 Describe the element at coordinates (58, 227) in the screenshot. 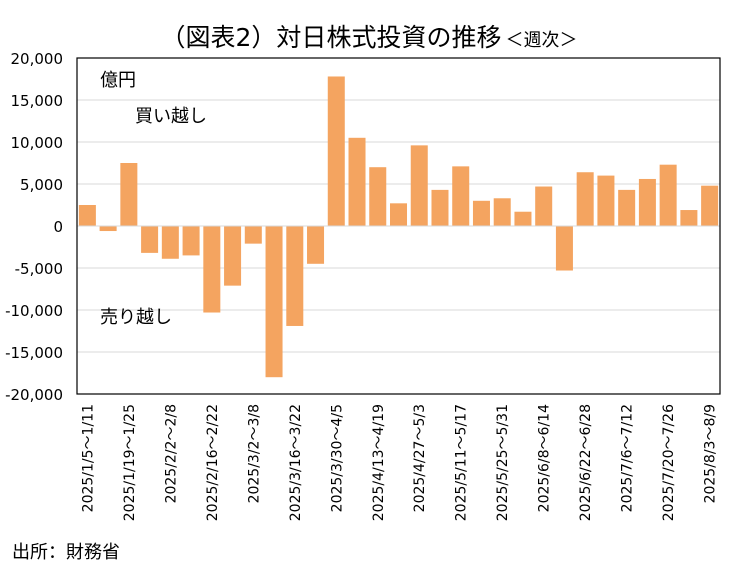

I see `y-tick-label: 0` at that location.